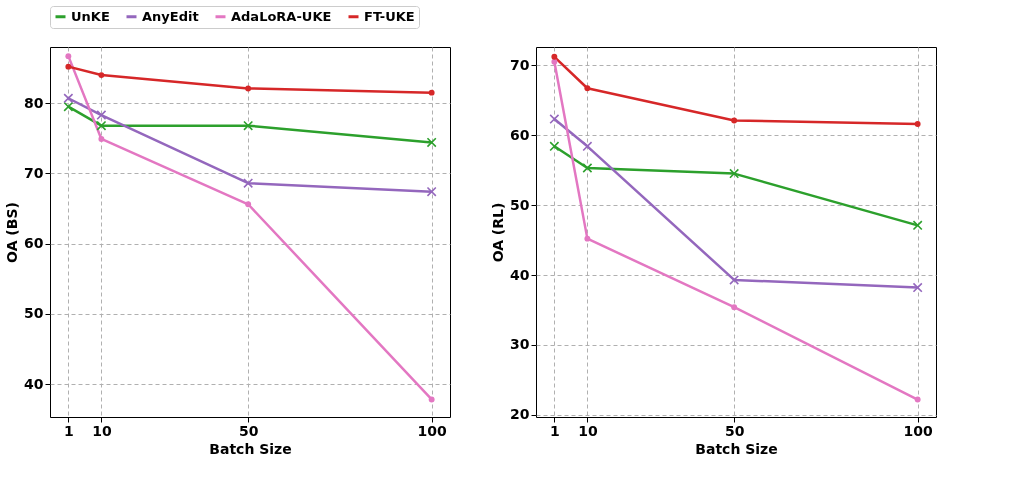 The height and width of the screenshot is (488, 1011). I want to click on legend-label: AdaLoRA-UKE, so click(281, 16).